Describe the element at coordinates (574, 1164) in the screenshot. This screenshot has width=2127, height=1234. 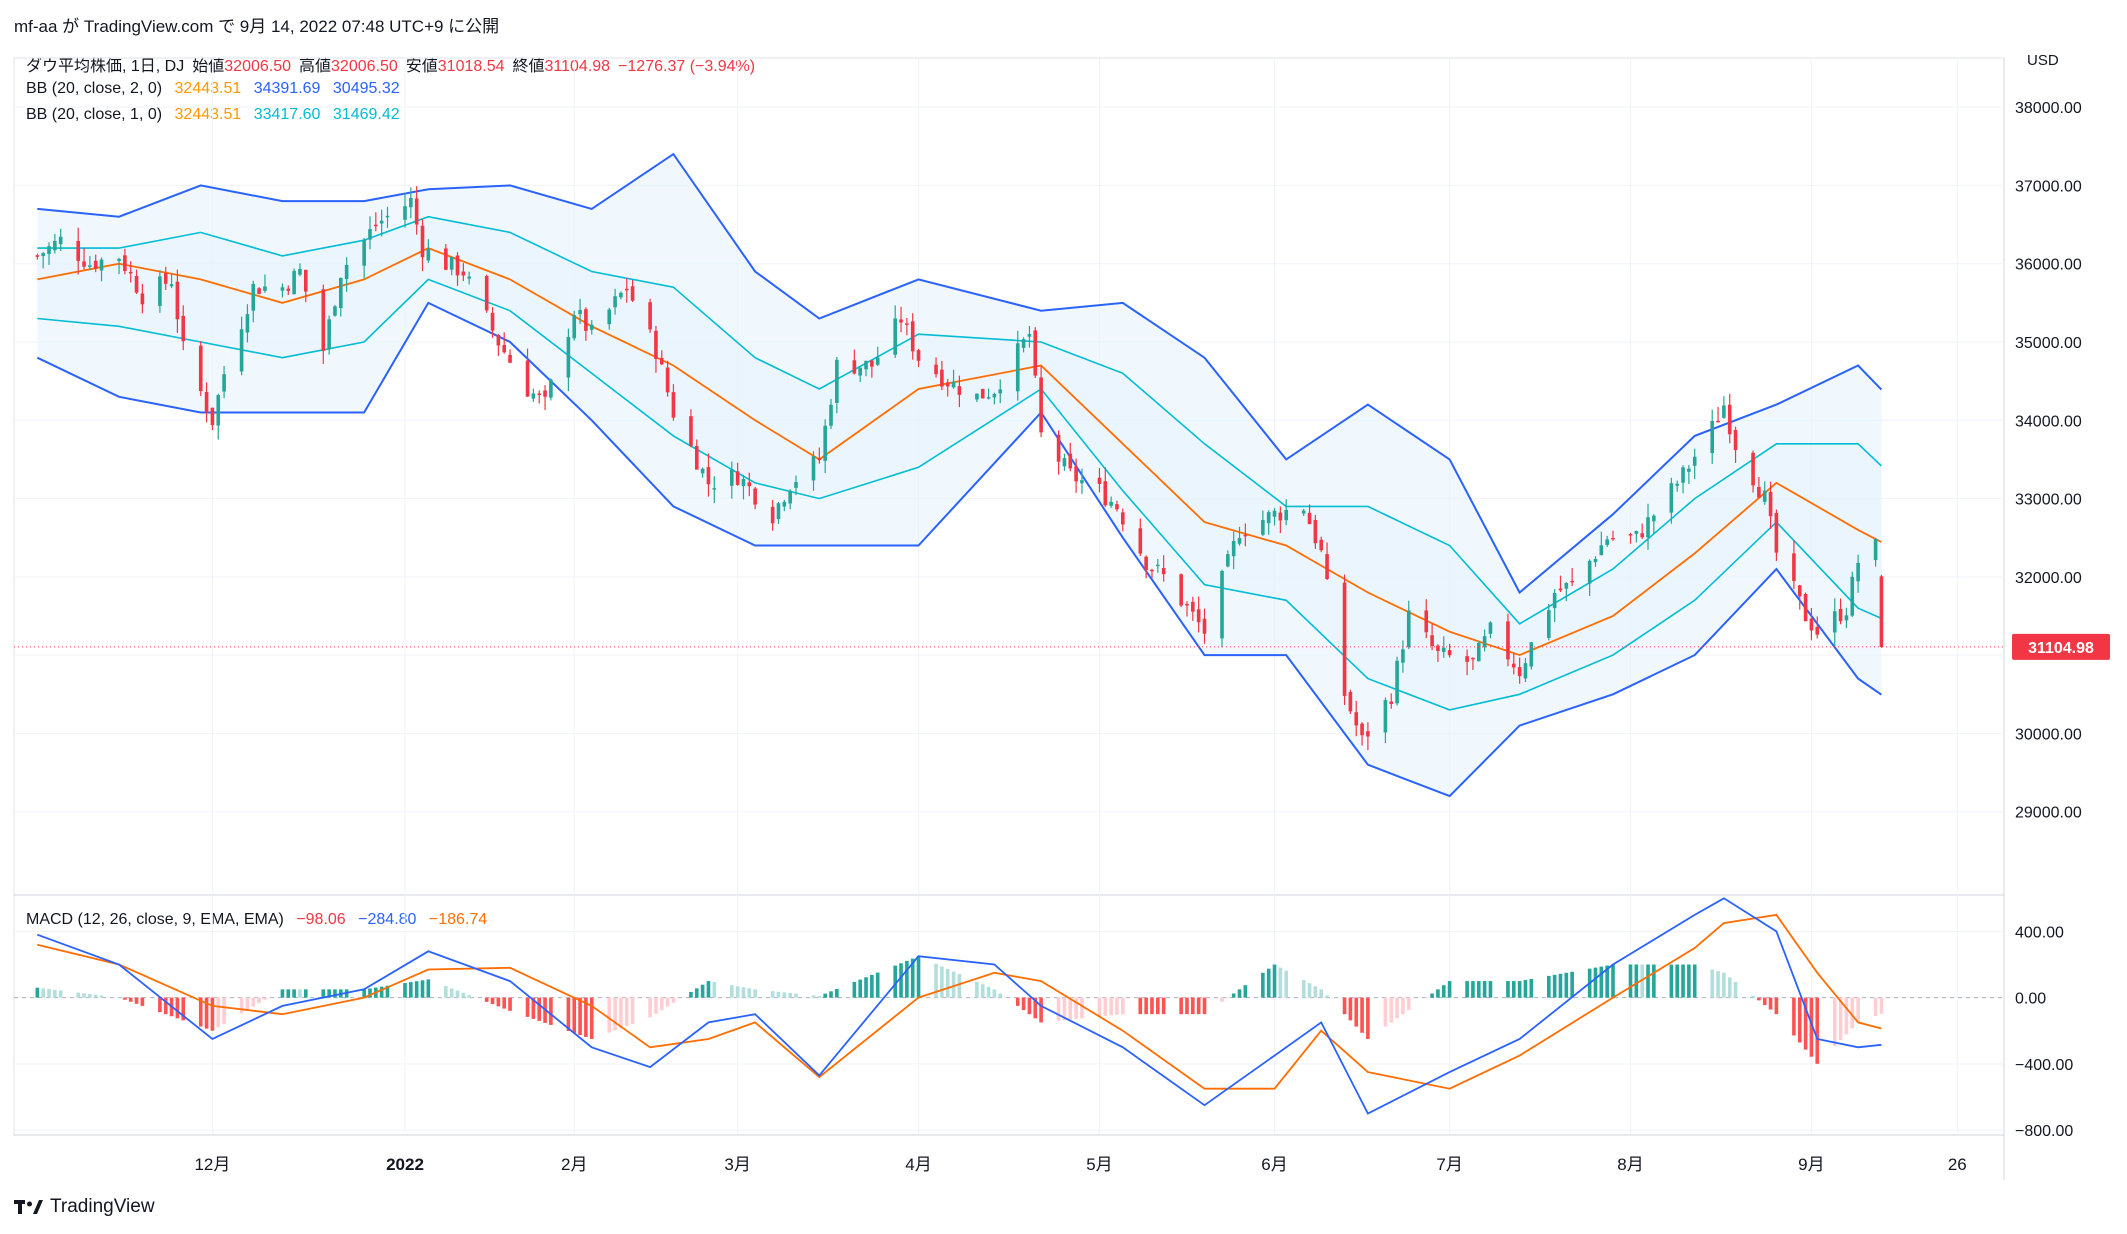
I see `time-tick-label: 2月` at that location.